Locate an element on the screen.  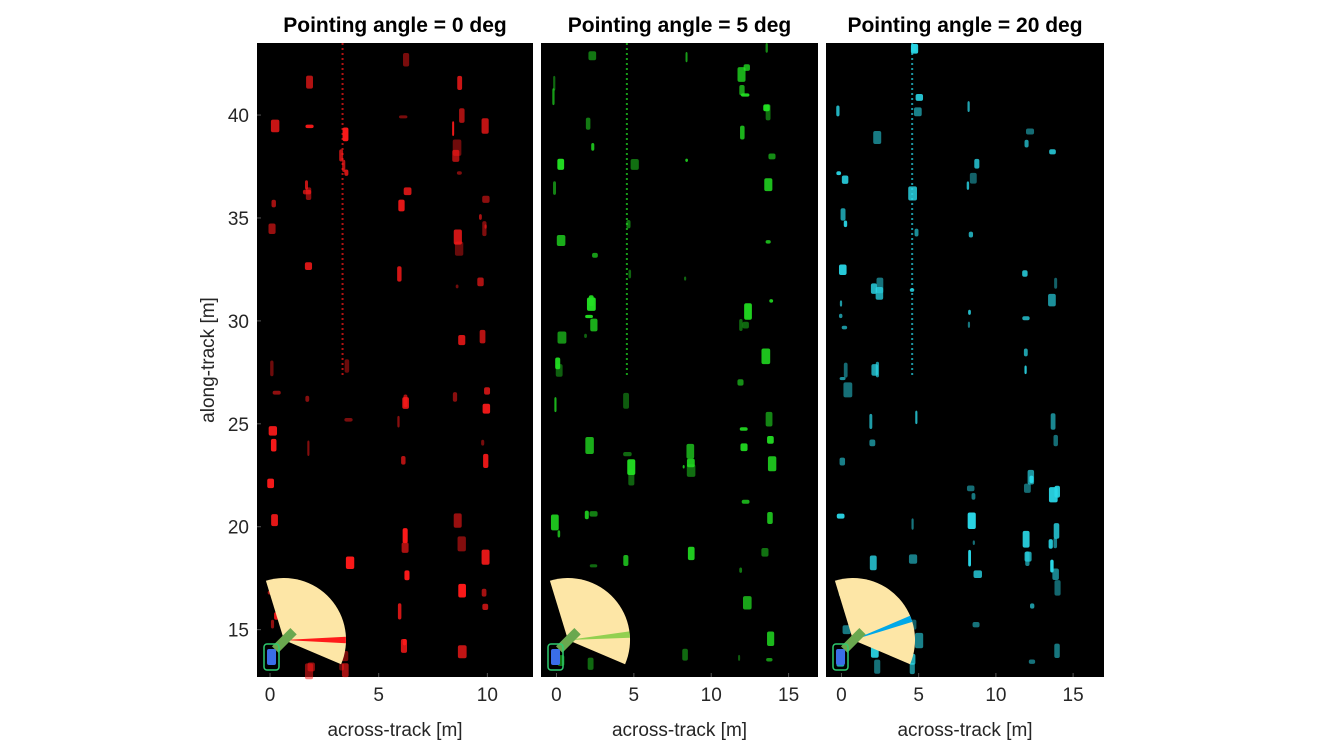
x-tick-label: 15 is located at coordinates (788, 695).